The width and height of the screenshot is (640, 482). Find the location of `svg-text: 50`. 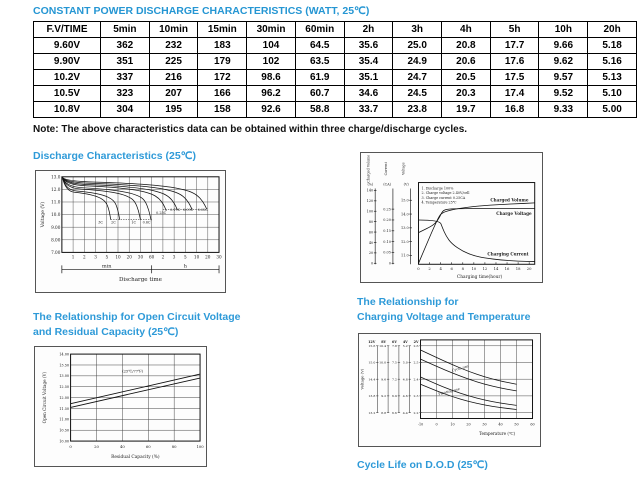

svg-text: 50 is located at coordinates (516, 424).